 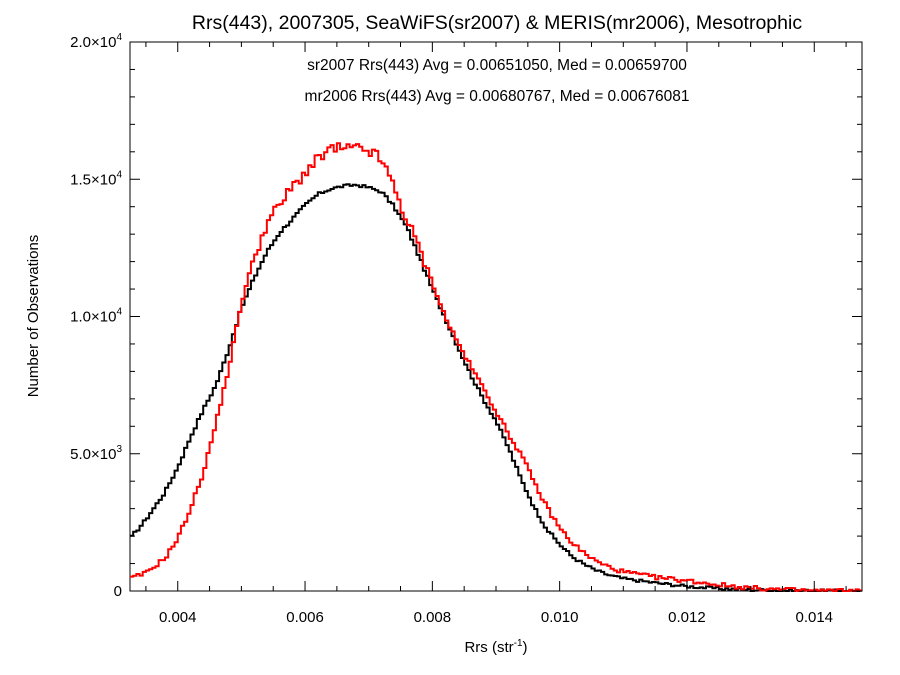 I want to click on x-axis-label-sup: -1, so click(x=518, y=643).